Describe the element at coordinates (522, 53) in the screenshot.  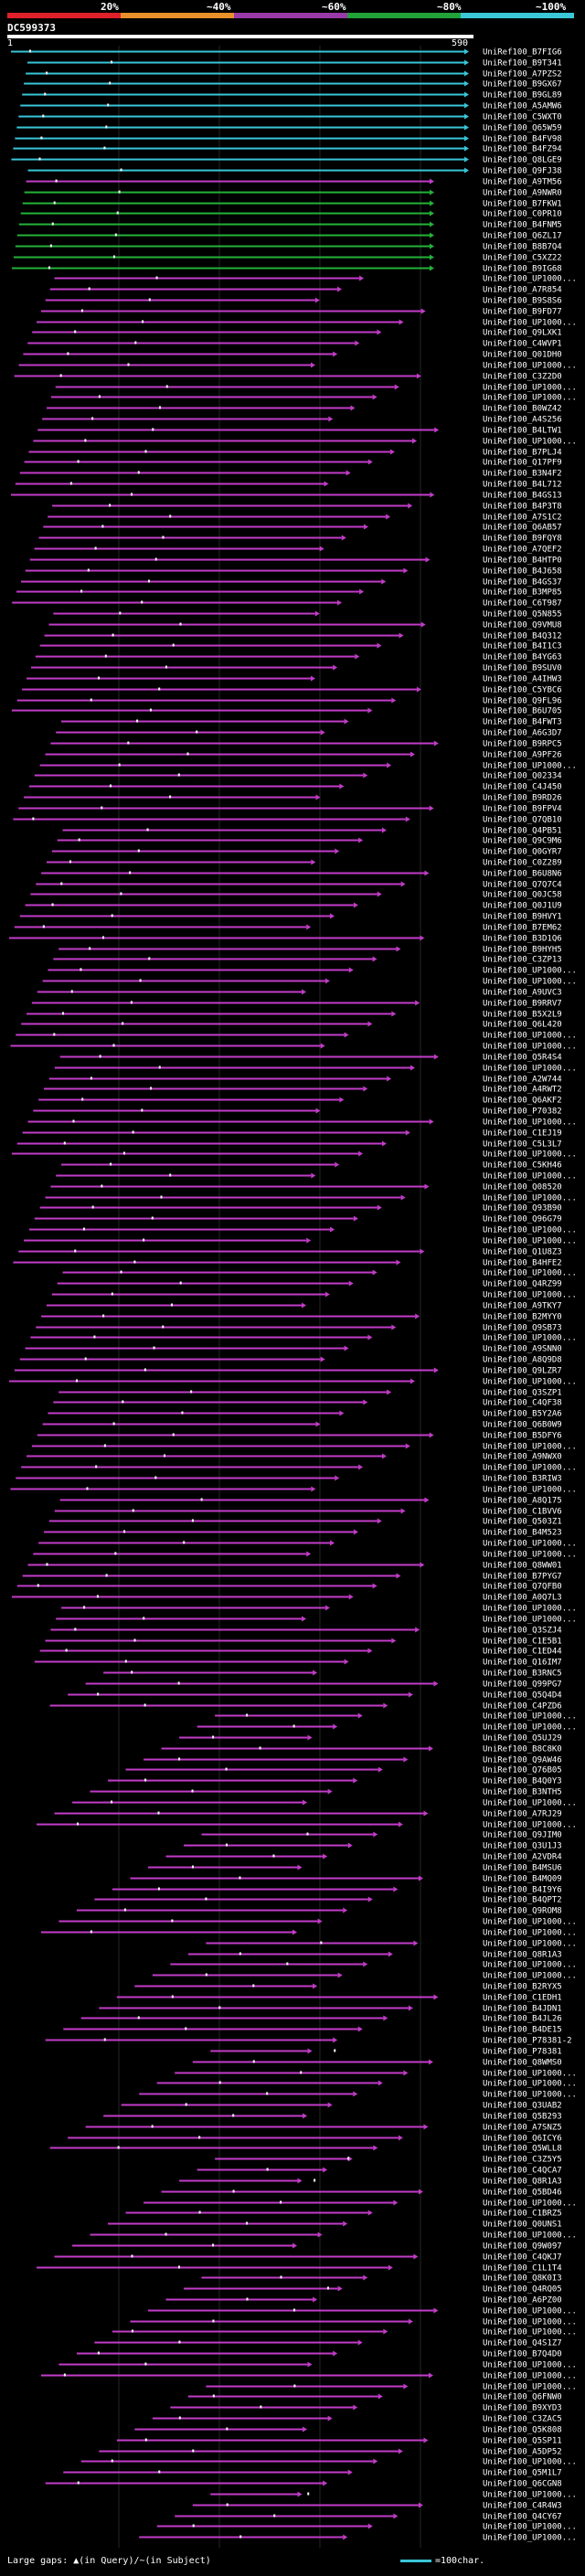
I see `hit-label: UniRef100_B7FIG6` at that location.